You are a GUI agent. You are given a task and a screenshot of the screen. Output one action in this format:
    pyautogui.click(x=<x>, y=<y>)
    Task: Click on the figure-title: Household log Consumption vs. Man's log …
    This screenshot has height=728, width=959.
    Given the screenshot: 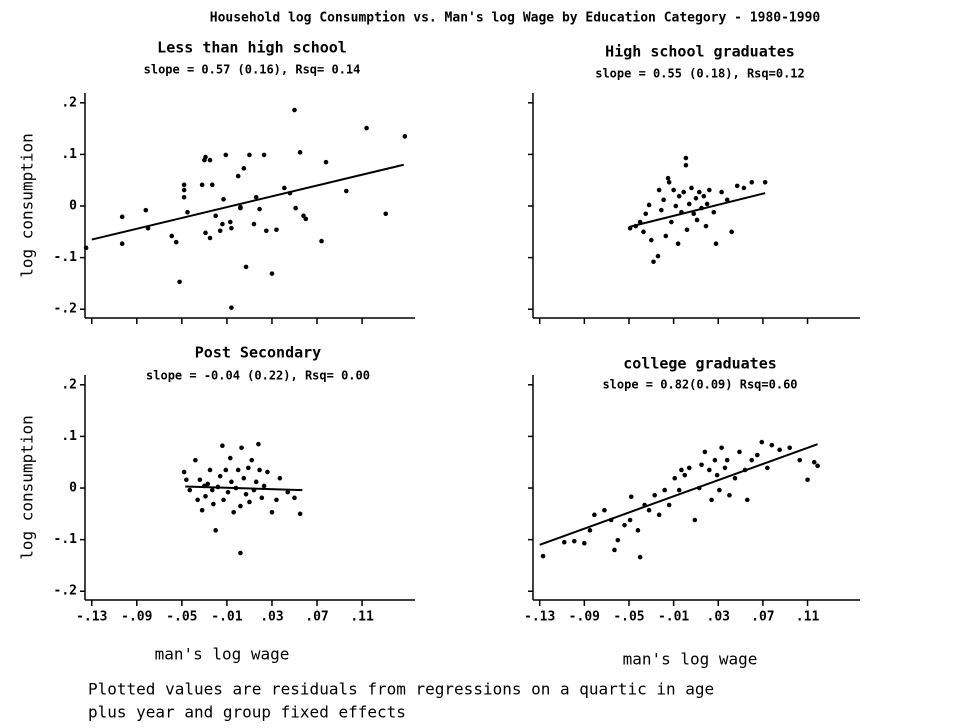 What is the action you would take?
    pyautogui.click(x=515, y=18)
    